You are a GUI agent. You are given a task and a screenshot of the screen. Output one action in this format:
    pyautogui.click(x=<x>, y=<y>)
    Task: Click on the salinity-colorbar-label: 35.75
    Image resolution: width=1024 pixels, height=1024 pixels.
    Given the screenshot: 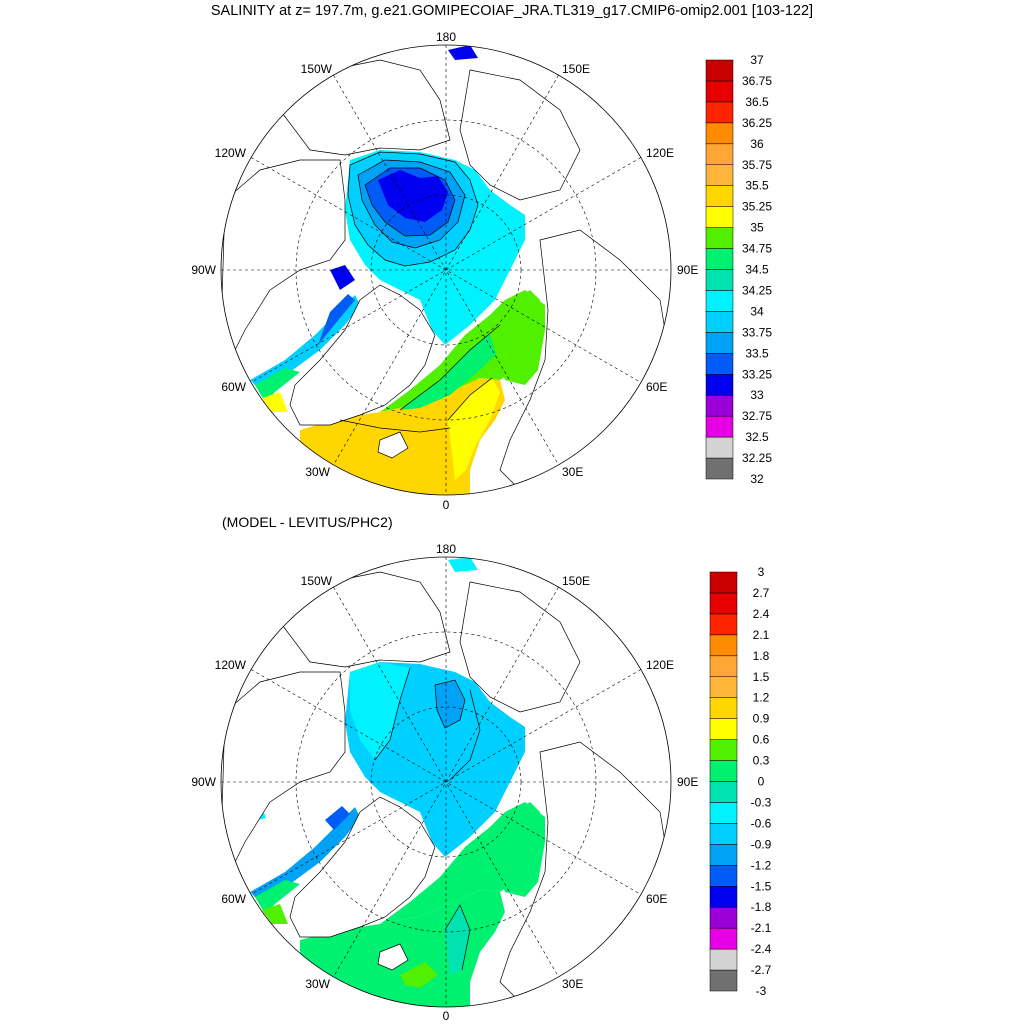 What is the action you would take?
    pyautogui.click(x=757, y=165)
    